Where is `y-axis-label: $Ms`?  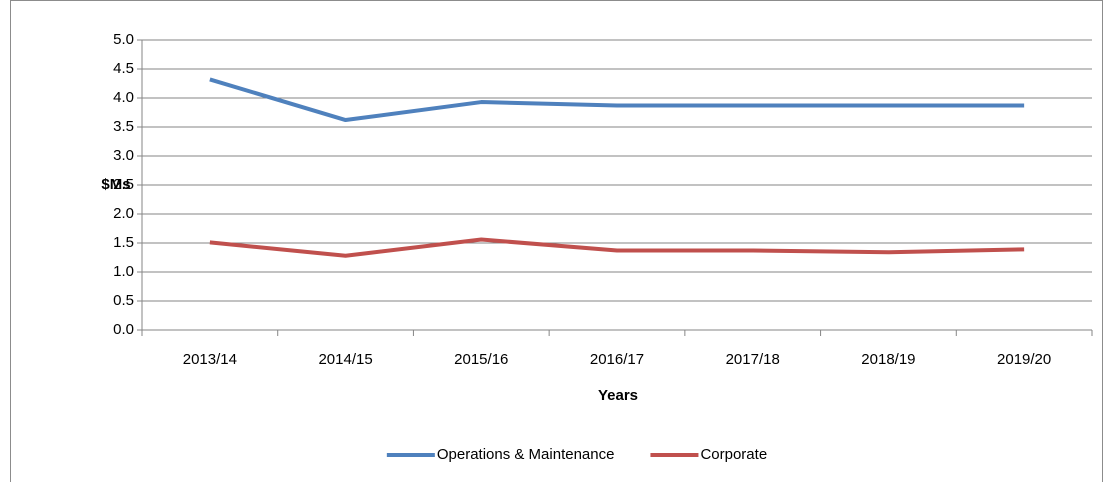 y-axis-label: $Ms is located at coordinates (115, 184).